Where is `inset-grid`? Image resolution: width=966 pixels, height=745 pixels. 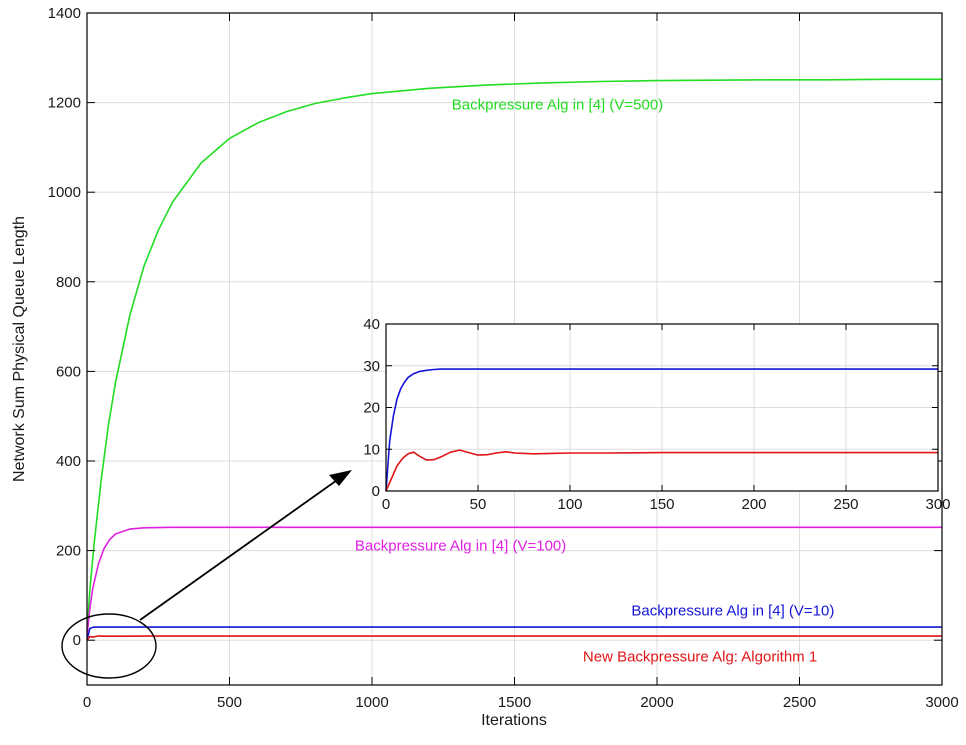
inset-grid is located at coordinates (662, 407).